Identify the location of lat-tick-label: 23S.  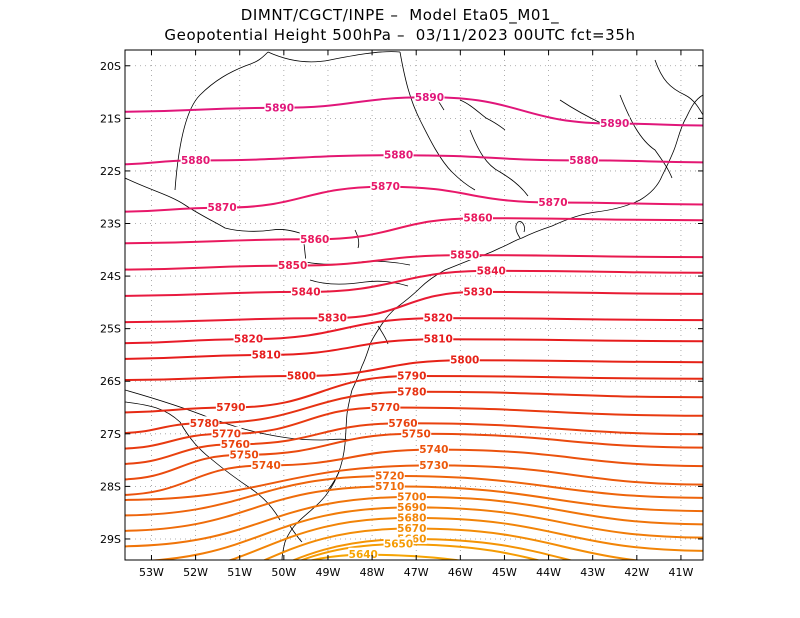
(110, 224).